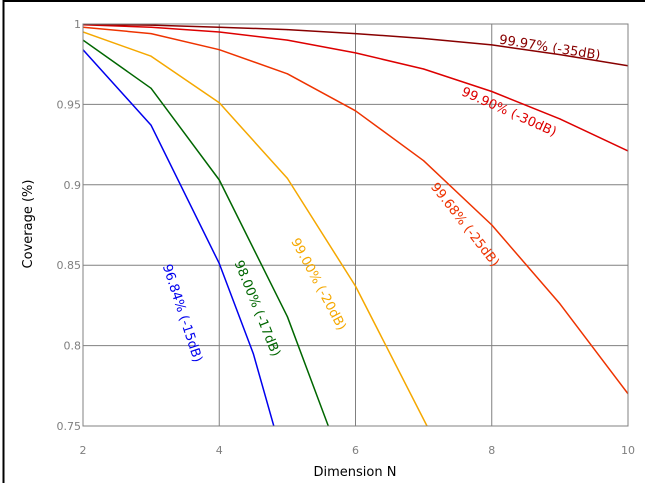 The image size is (645, 483). What do you see at coordinates (73, 346) in the screenshot?
I see `y-tick-label: 0.8` at bounding box center [73, 346].